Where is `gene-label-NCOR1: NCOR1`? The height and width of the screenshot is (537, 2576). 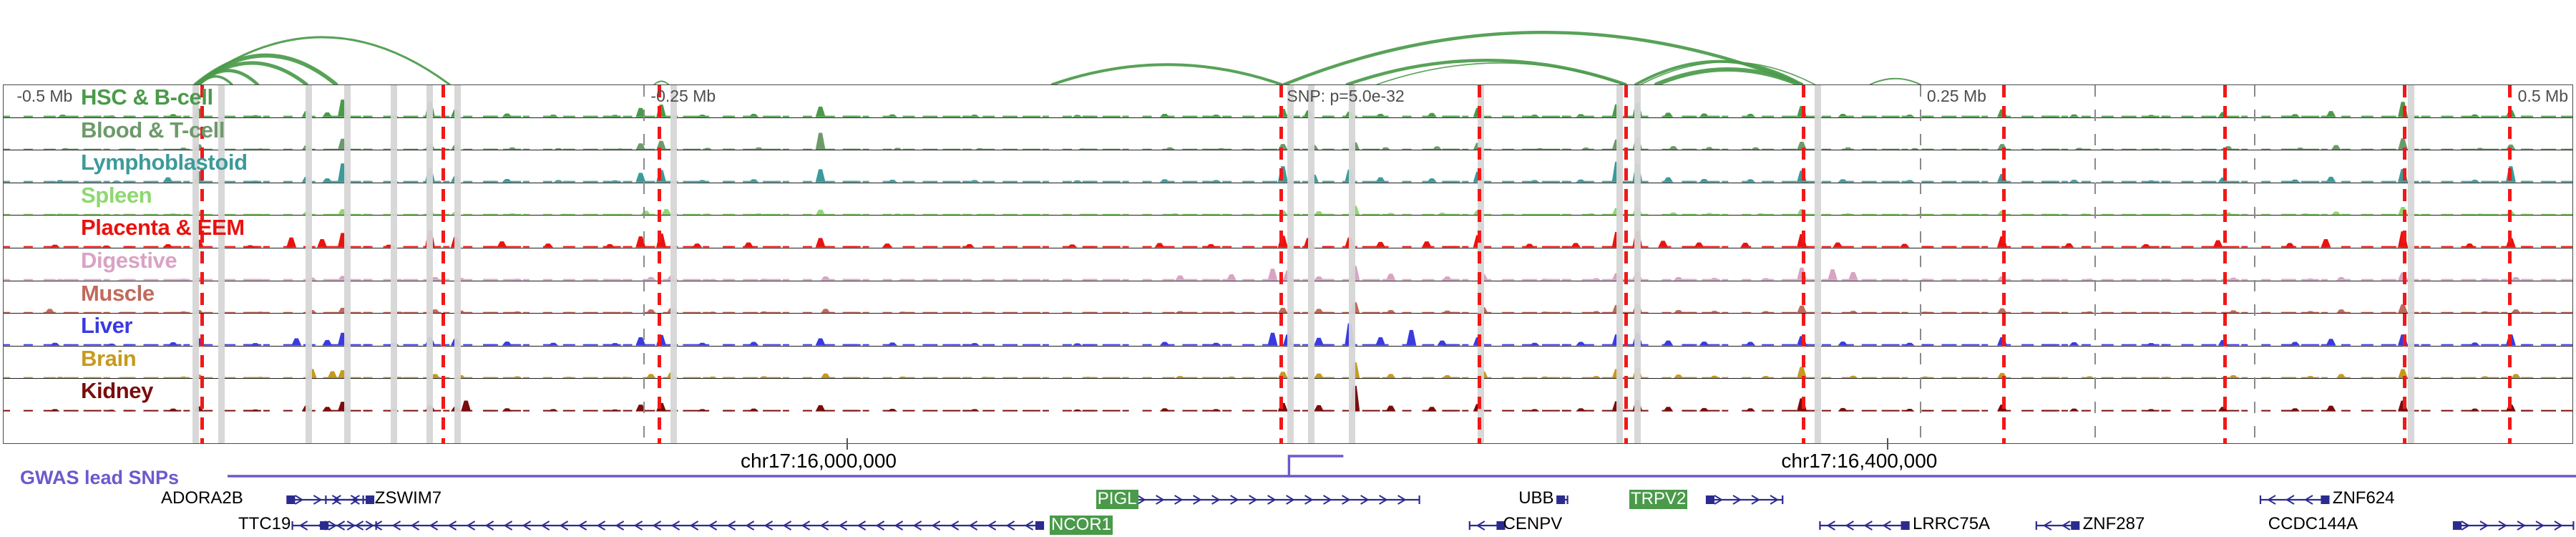 gene-label-NCOR1: NCOR1 is located at coordinates (1081, 525).